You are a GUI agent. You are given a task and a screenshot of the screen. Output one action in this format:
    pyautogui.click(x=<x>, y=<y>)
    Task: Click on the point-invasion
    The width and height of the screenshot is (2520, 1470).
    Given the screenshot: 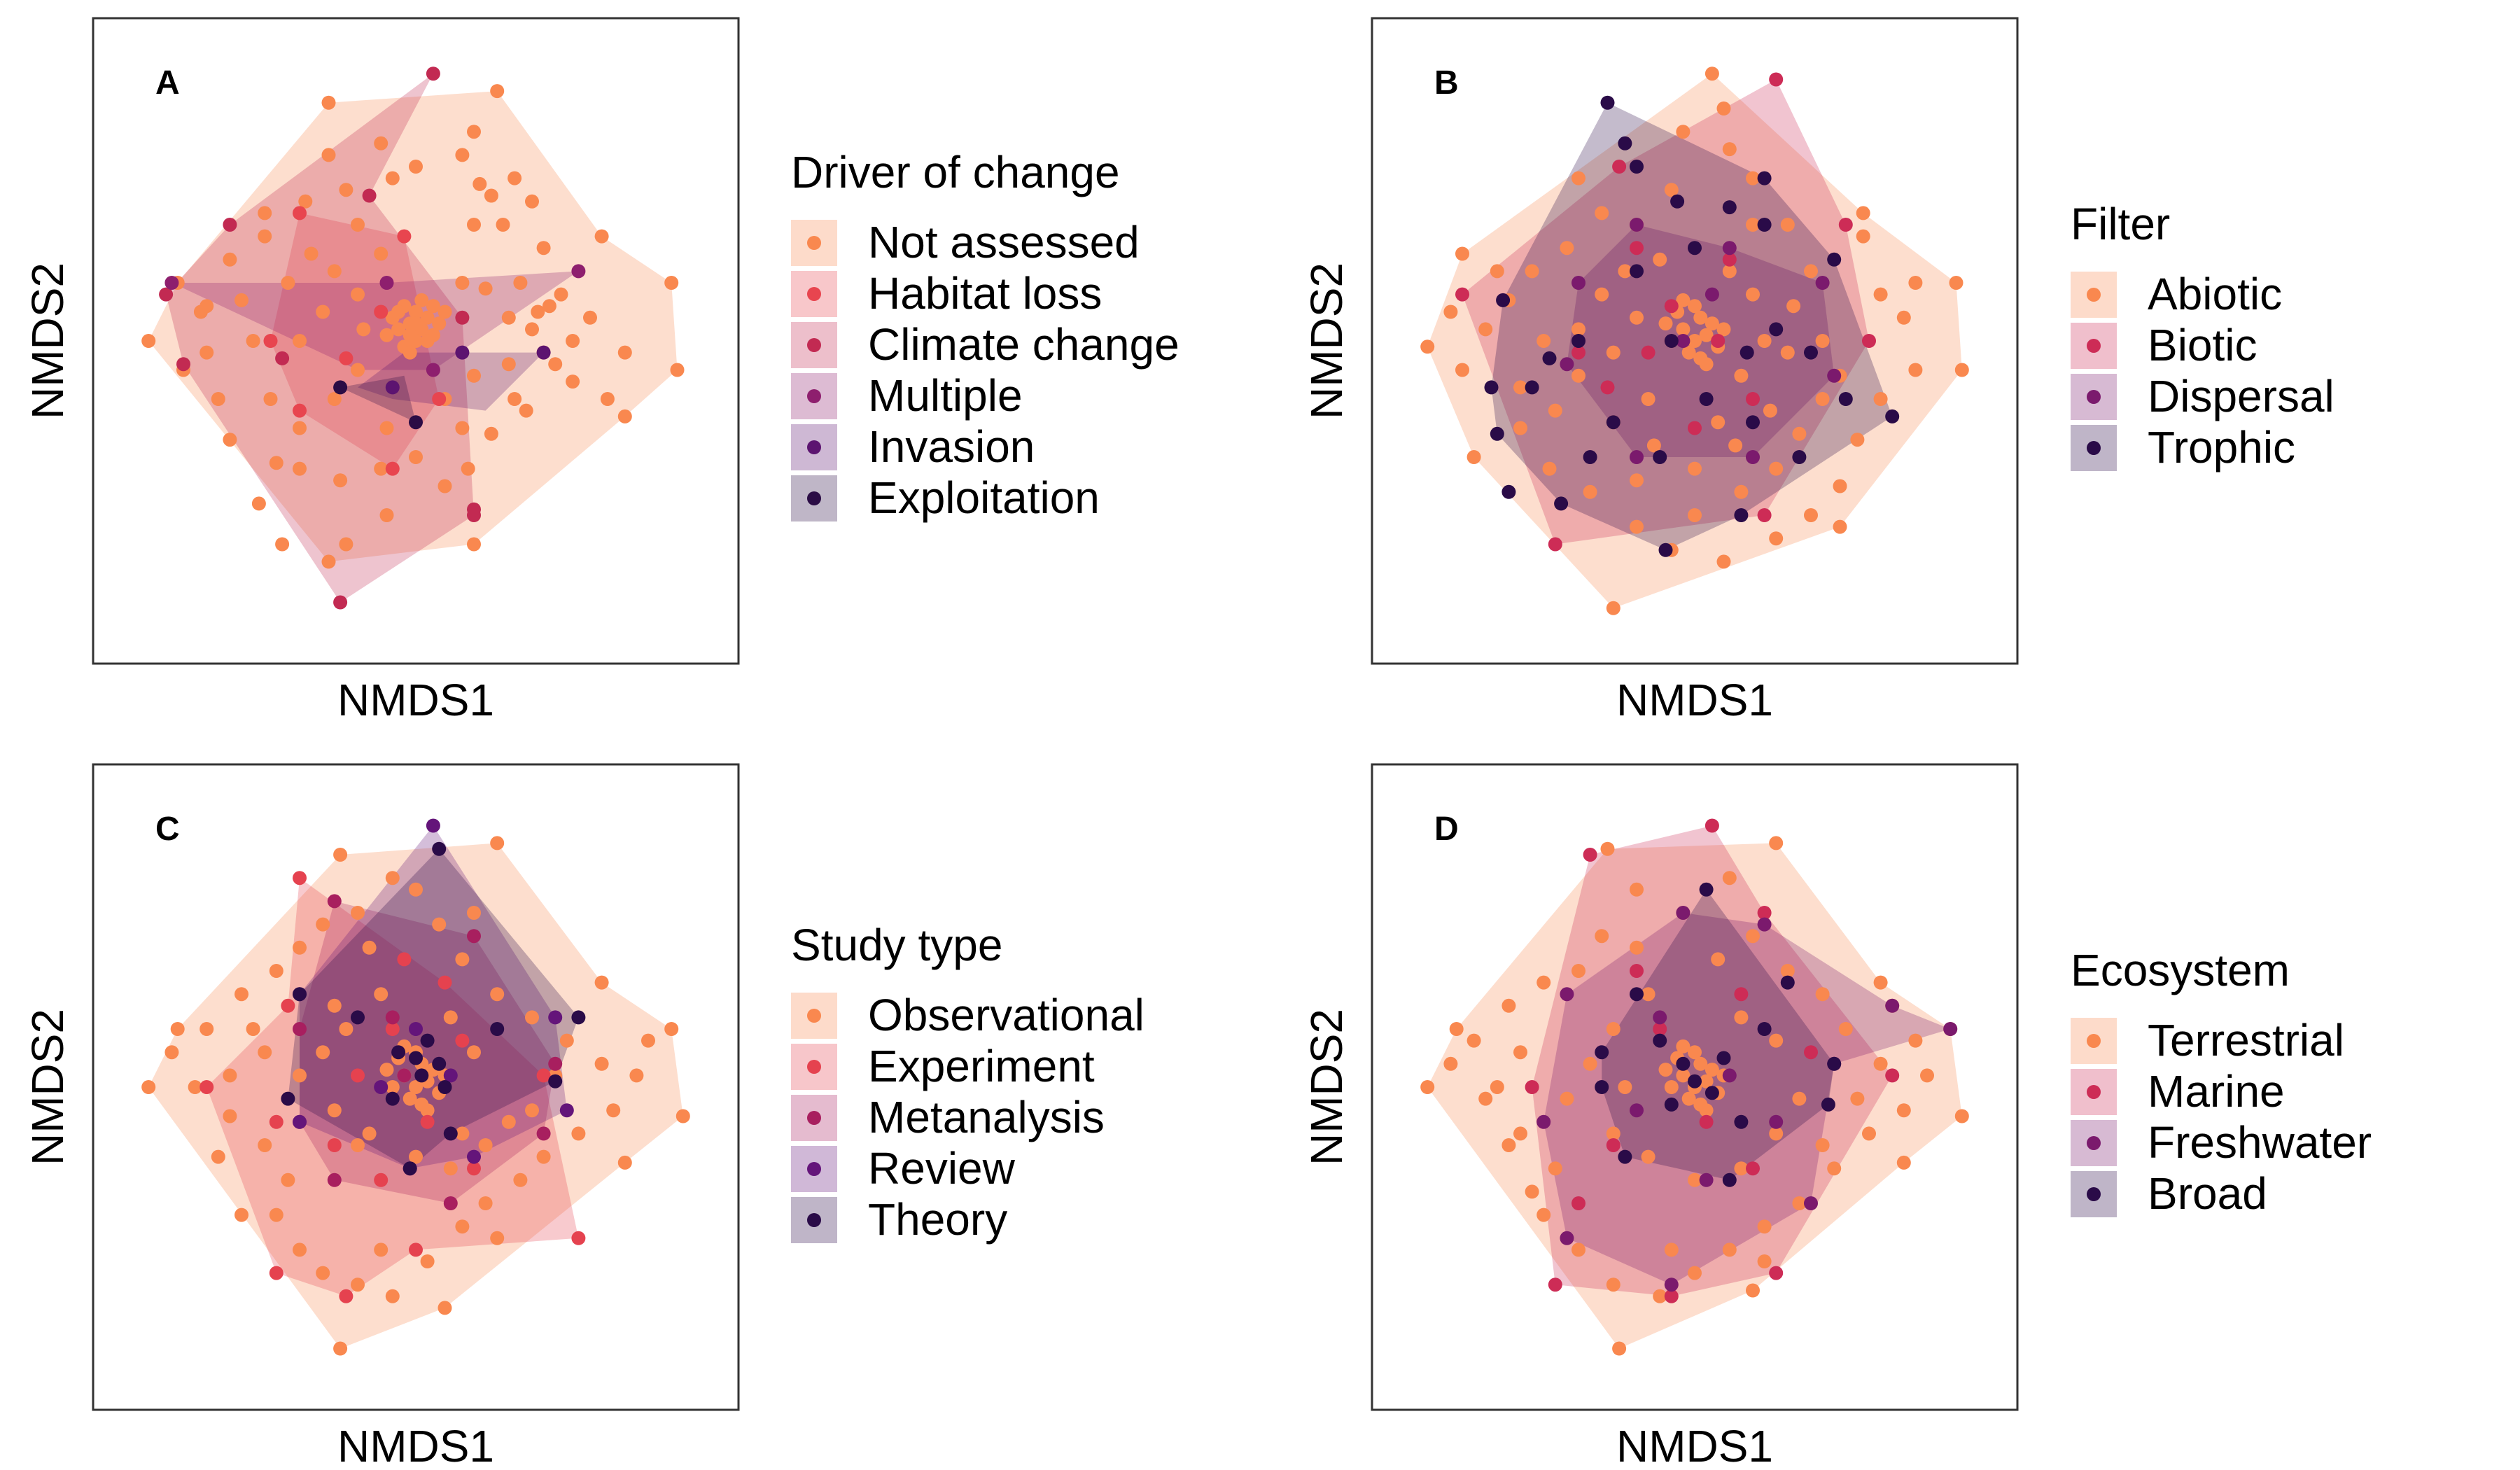 What is the action you would take?
    pyautogui.click(x=543, y=352)
    